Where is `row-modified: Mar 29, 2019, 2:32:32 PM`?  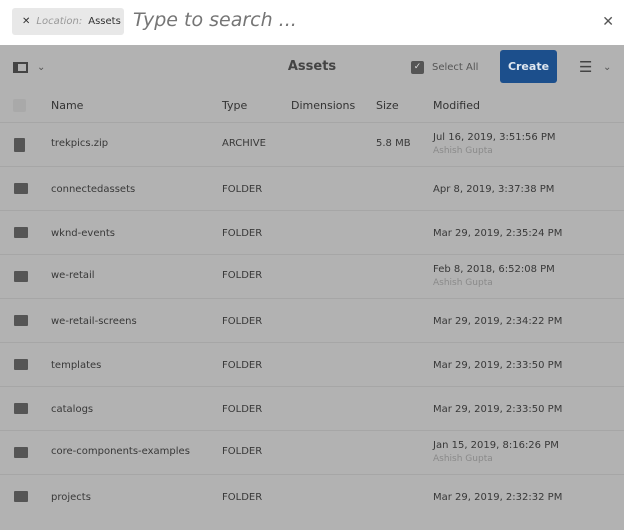 row-modified: Mar 29, 2019, 2:32:32 PM is located at coordinates (498, 497).